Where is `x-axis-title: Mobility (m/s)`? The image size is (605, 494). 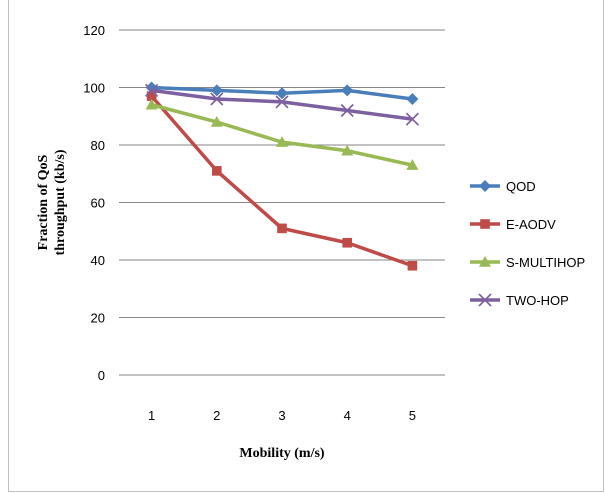
x-axis-title: Mobility (m/s) is located at coordinates (281, 453).